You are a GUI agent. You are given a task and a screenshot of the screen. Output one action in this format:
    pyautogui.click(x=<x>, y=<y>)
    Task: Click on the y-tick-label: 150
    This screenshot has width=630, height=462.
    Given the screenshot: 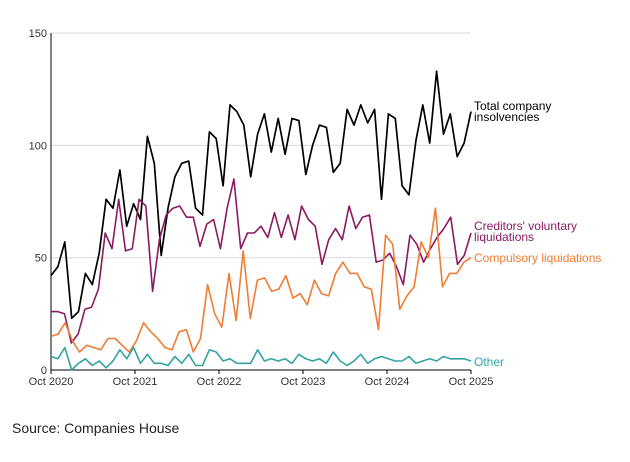 What is the action you would take?
    pyautogui.click(x=38, y=34)
    